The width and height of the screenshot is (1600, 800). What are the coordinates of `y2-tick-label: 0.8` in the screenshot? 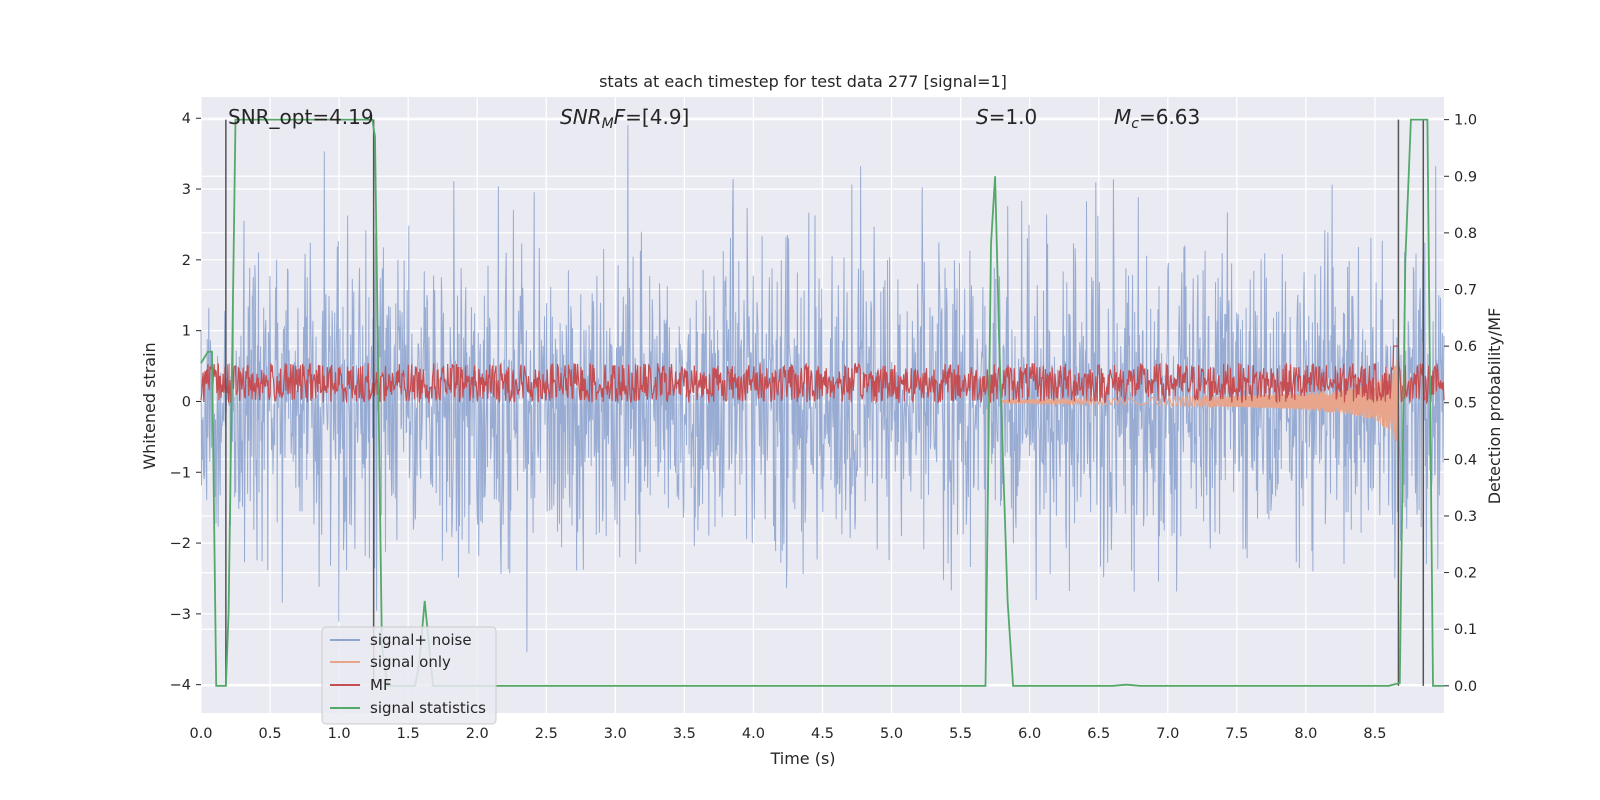 It's located at (1465, 234).